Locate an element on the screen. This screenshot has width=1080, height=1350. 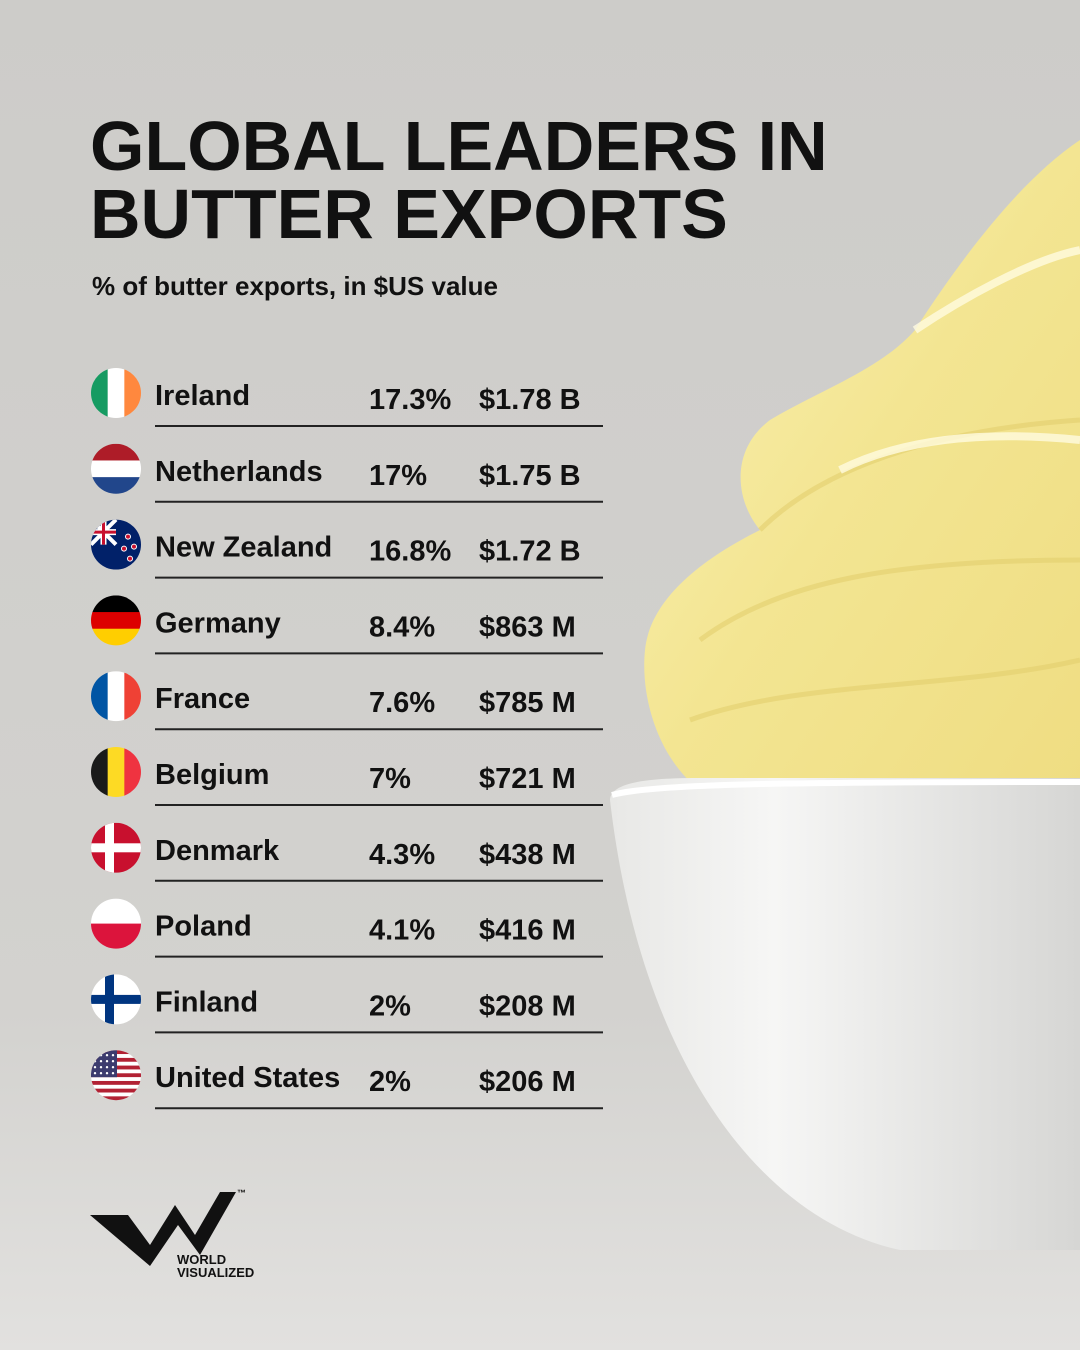
flag-union is located at coordinates (103, 532).